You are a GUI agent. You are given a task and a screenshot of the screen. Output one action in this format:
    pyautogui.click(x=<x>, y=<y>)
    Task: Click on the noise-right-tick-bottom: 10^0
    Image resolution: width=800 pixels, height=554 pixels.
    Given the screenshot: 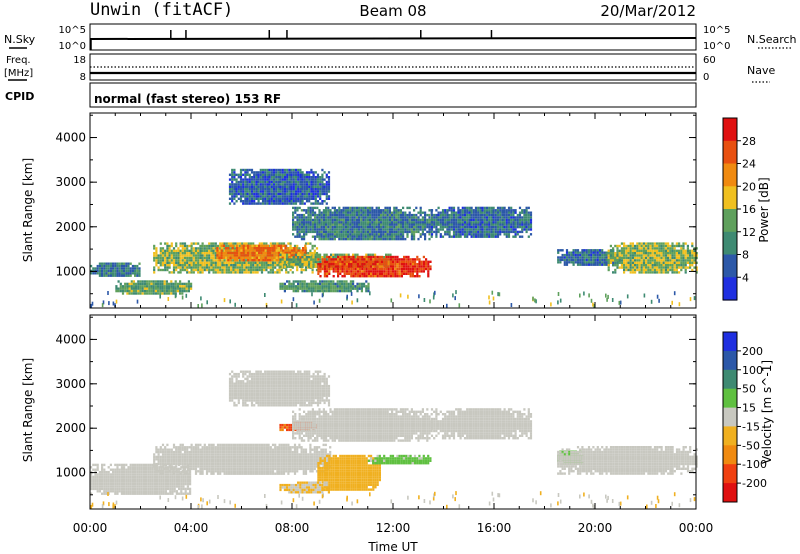 What is the action you would take?
    pyautogui.click(x=716, y=46)
    